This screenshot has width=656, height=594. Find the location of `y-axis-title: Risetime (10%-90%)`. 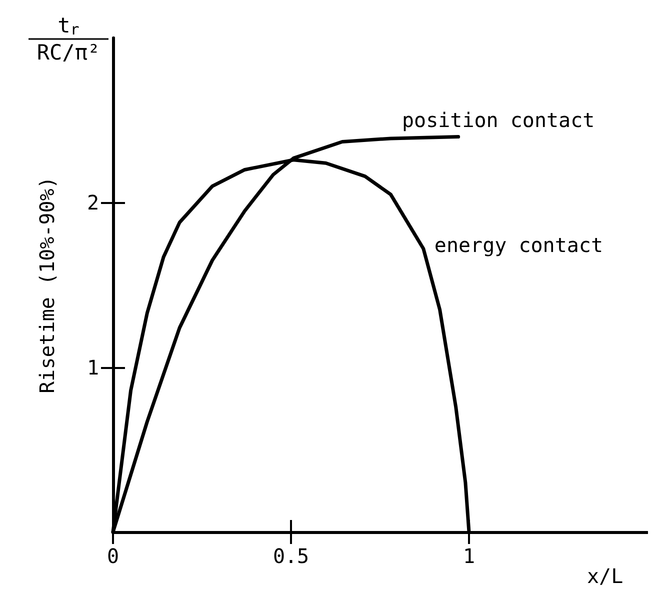

y-axis-title: Risetime (10%-90%) is located at coordinates (47, 285).